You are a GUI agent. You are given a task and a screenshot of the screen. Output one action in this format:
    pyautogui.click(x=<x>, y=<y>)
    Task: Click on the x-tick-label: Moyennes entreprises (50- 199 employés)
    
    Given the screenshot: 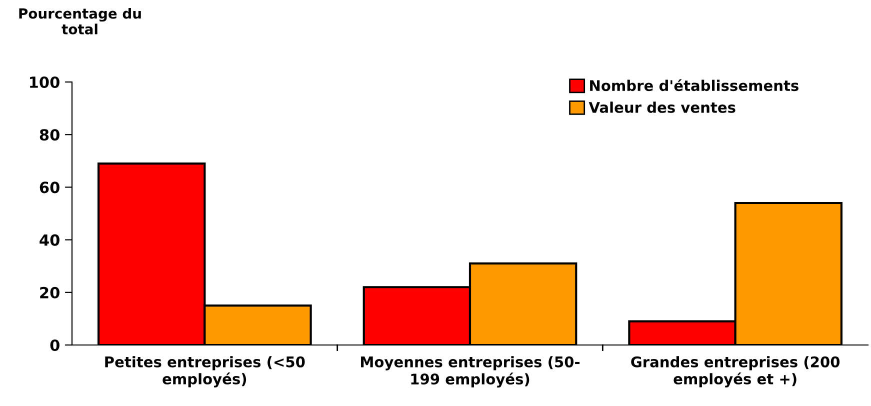 What is the action you would take?
    pyautogui.click(x=470, y=372)
    